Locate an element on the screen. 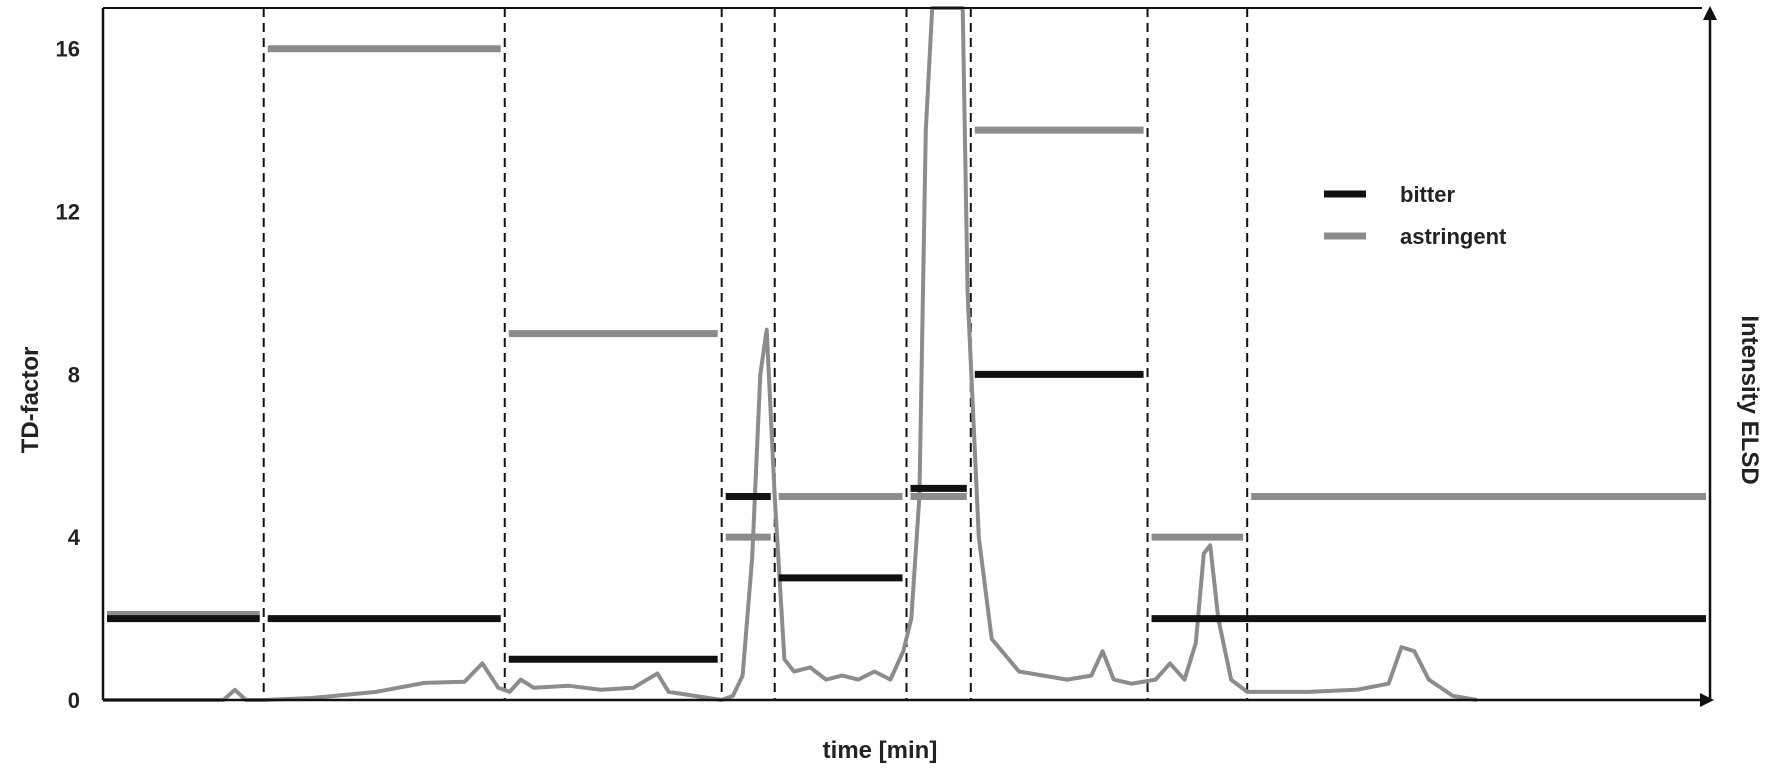 The height and width of the screenshot is (776, 1772). y-tick-label: 8 is located at coordinates (74, 374).